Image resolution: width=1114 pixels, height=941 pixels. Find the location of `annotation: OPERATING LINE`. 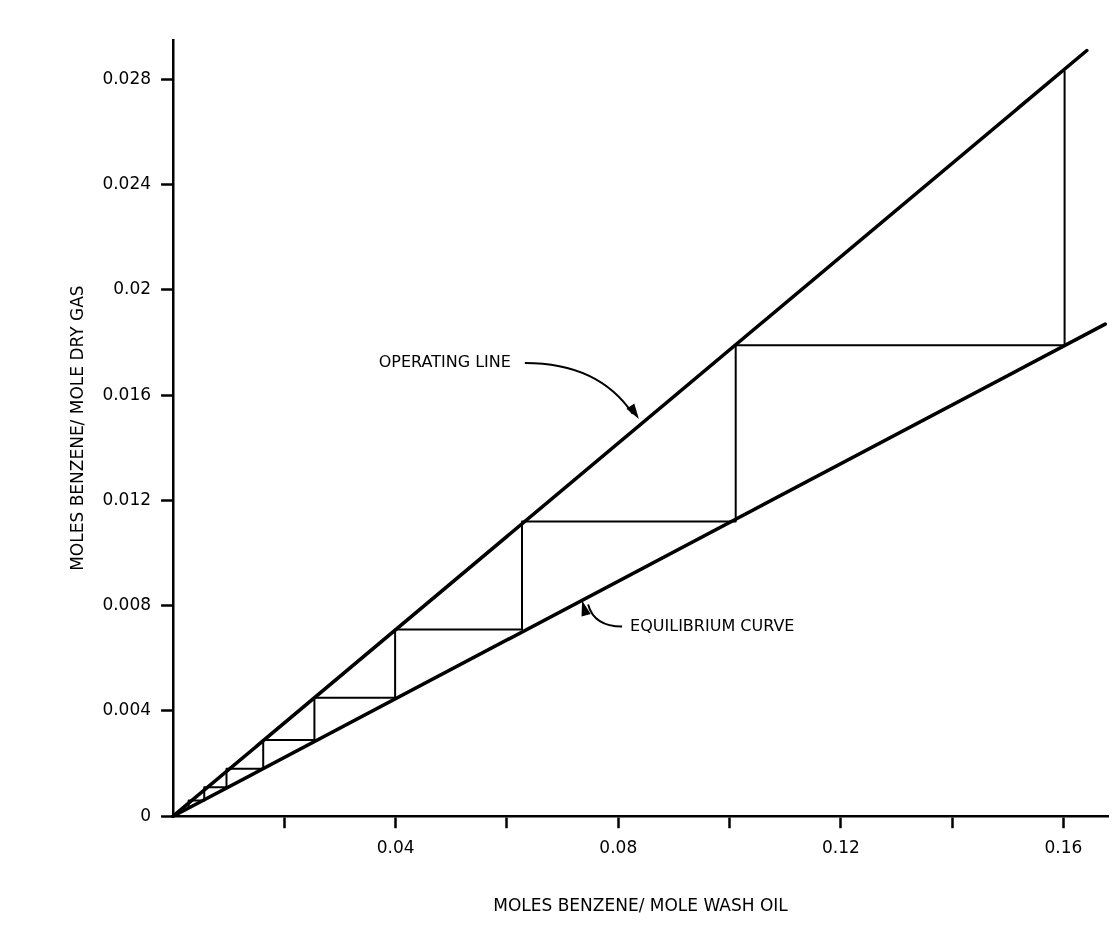

annotation: OPERATING LINE is located at coordinates (444, 362).